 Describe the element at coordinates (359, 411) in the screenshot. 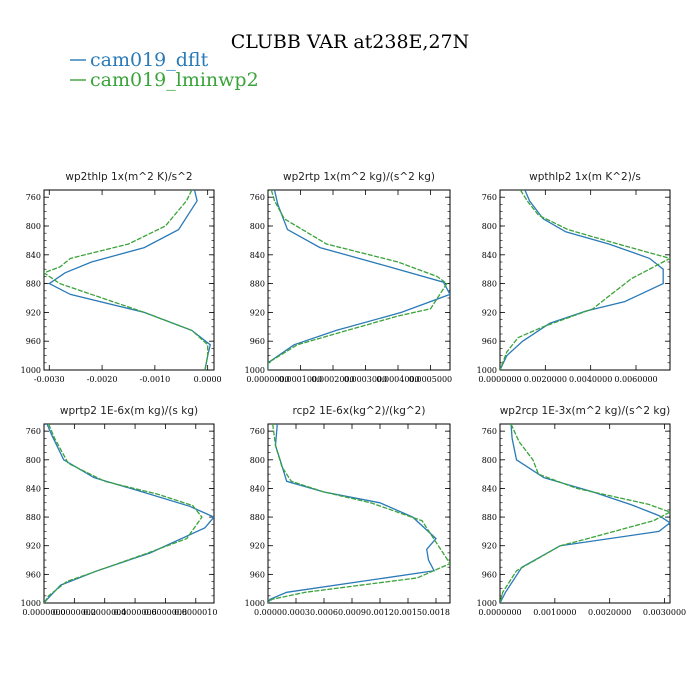

I see `panel-title: rcp2 1E-6x(kg^2)/(kg^2)` at that location.